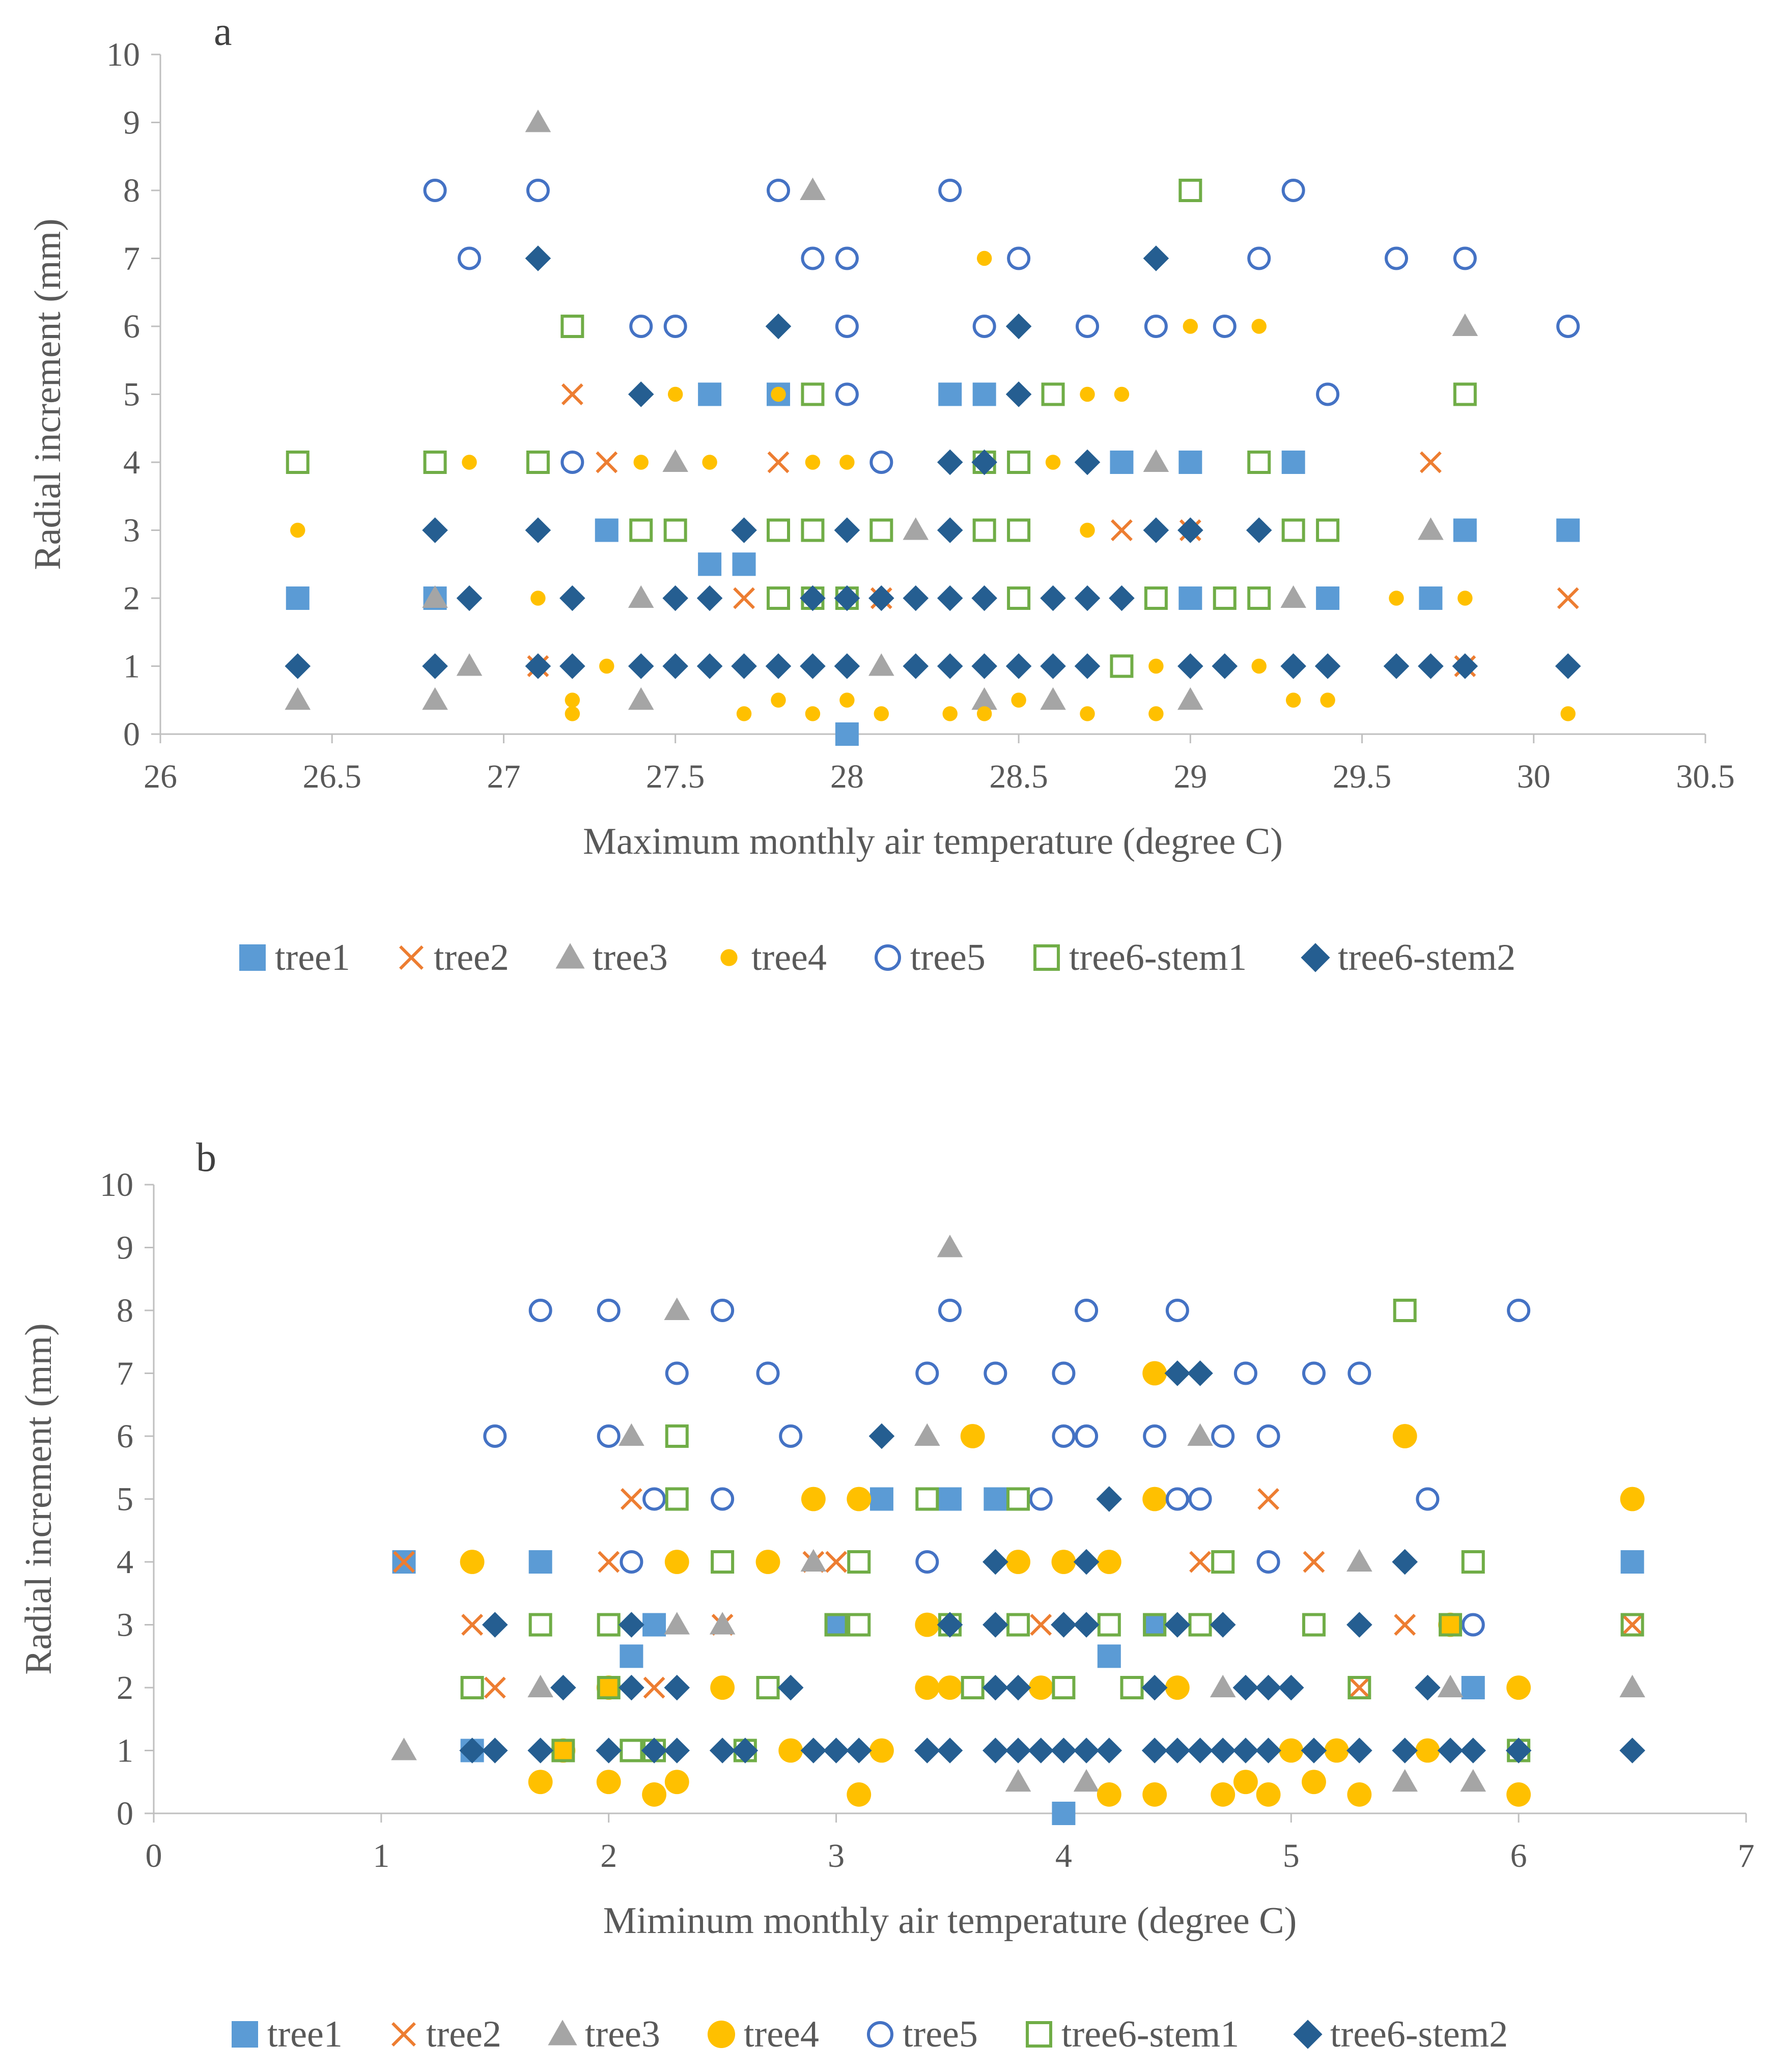  What do you see at coordinates (125, 1687) in the screenshot?
I see `y-tick-label: 2` at bounding box center [125, 1687].